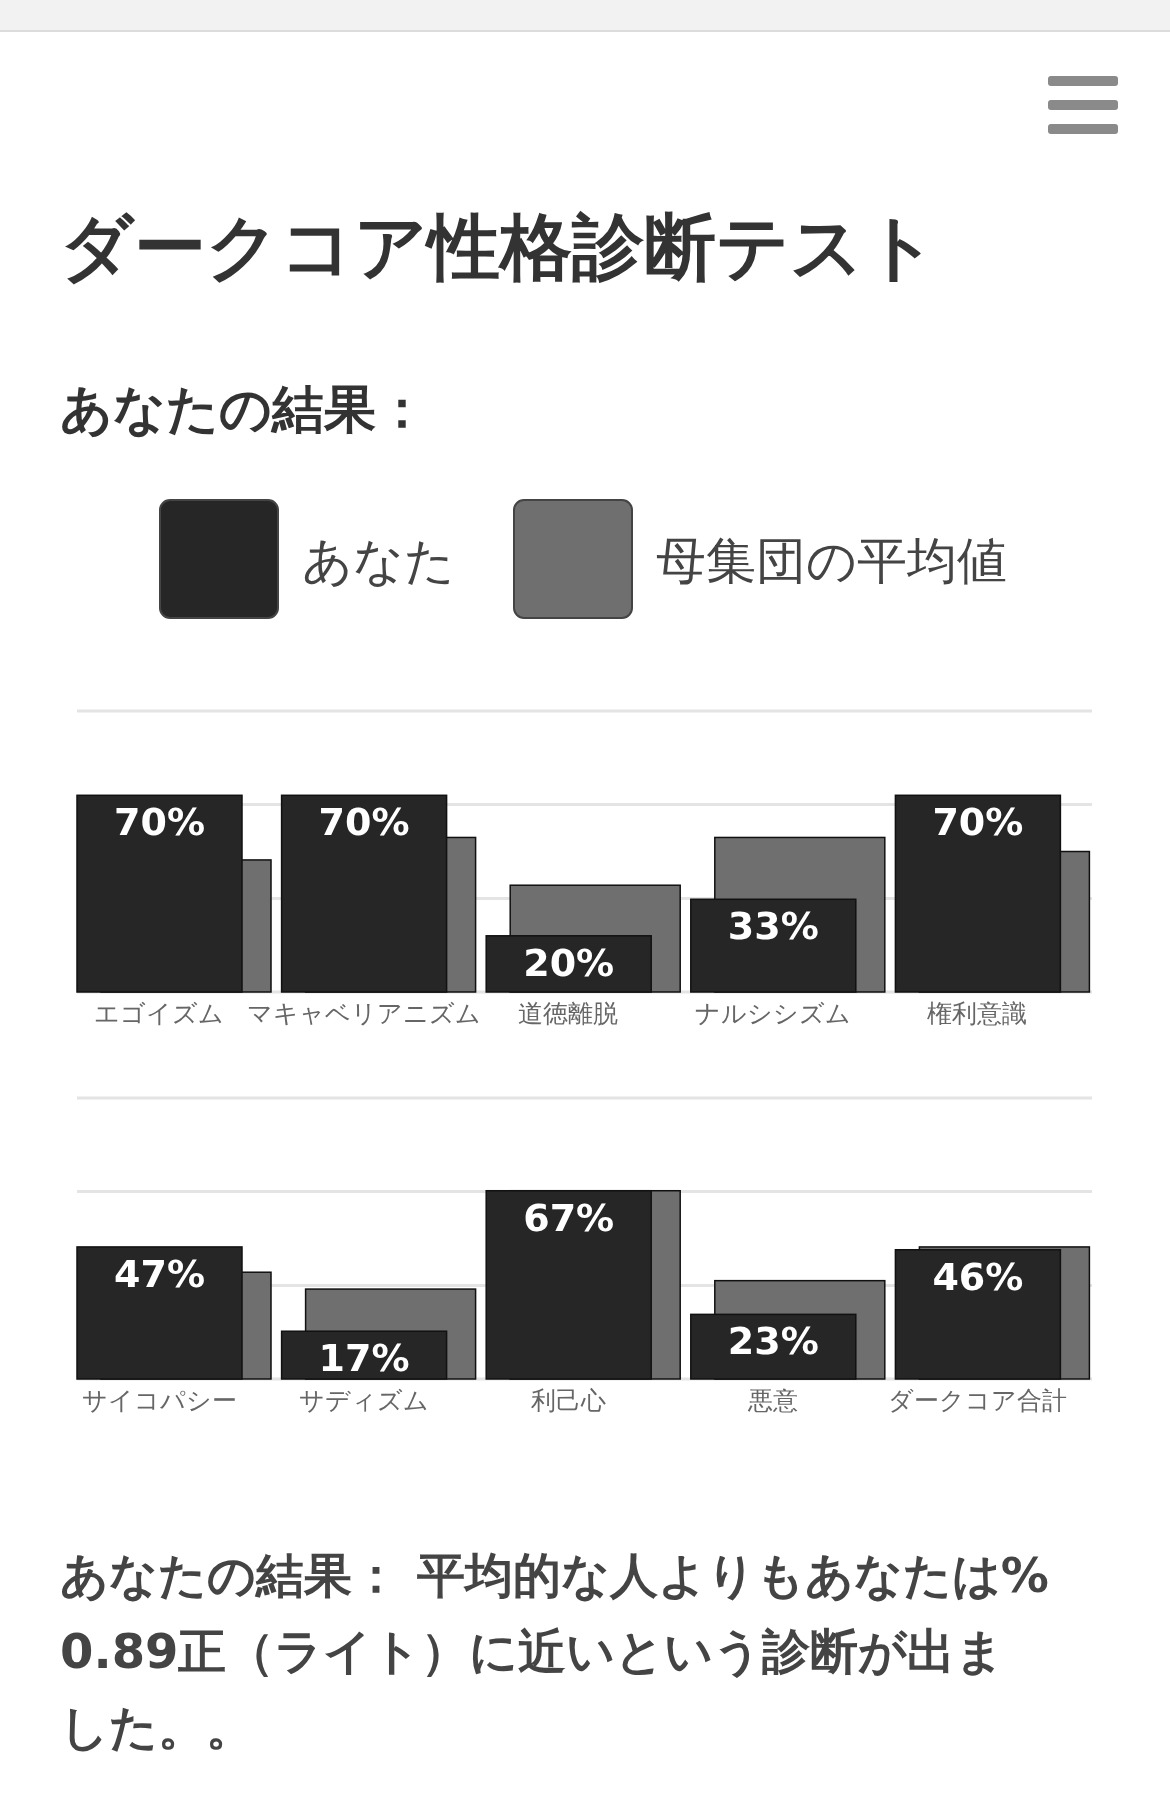 The width and height of the screenshot is (1170, 1796). Describe the element at coordinates (159, 1273) in the screenshot. I see `data-label: 47%` at that location.